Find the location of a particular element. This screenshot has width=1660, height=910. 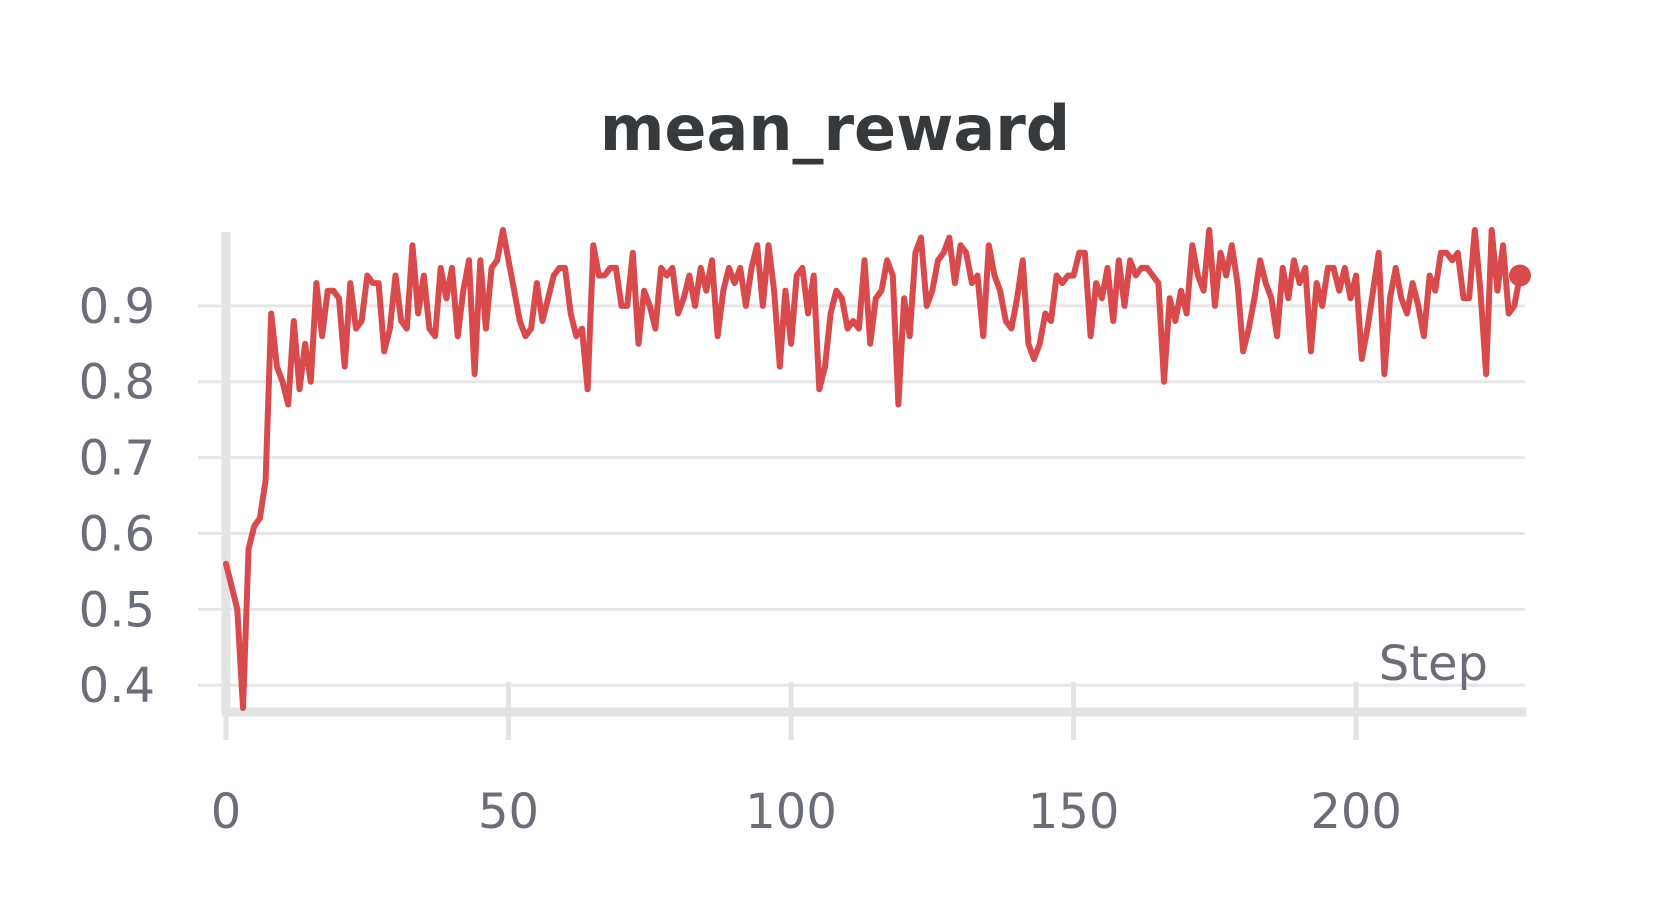

series-end-point is located at coordinates (1520, 275).